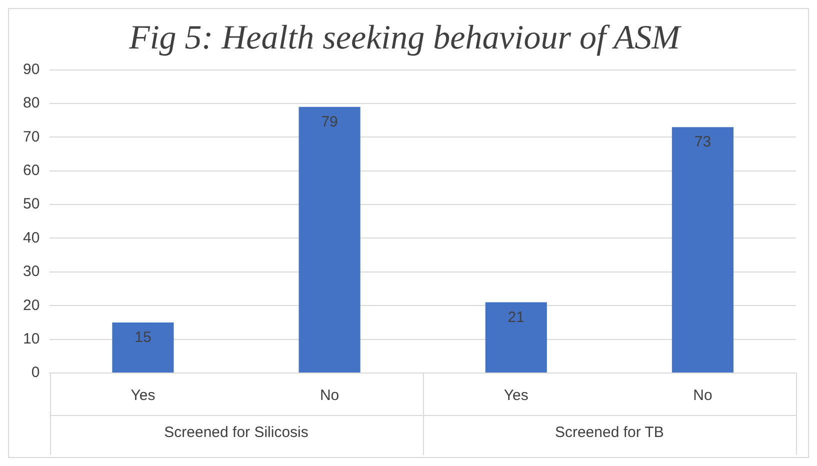 The width and height of the screenshot is (817, 466). Describe the element at coordinates (31, 69) in the screenshot. I see `y-tick-label: 90` at that location.